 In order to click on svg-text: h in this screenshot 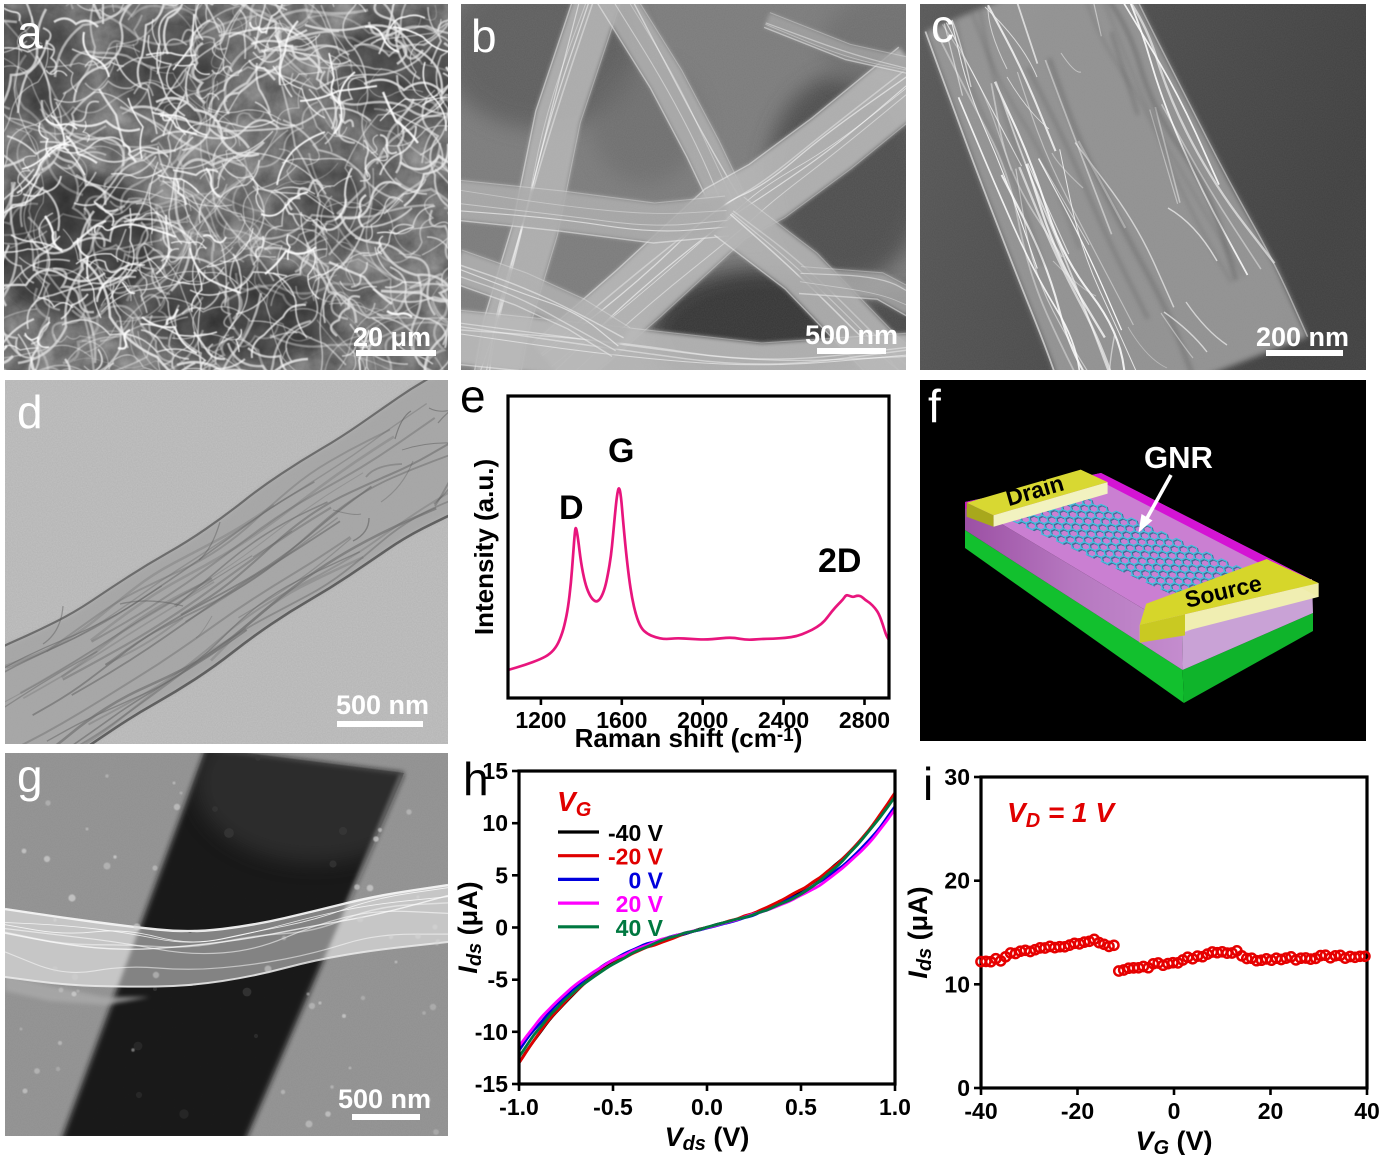, I will do `click(476, 780)`.